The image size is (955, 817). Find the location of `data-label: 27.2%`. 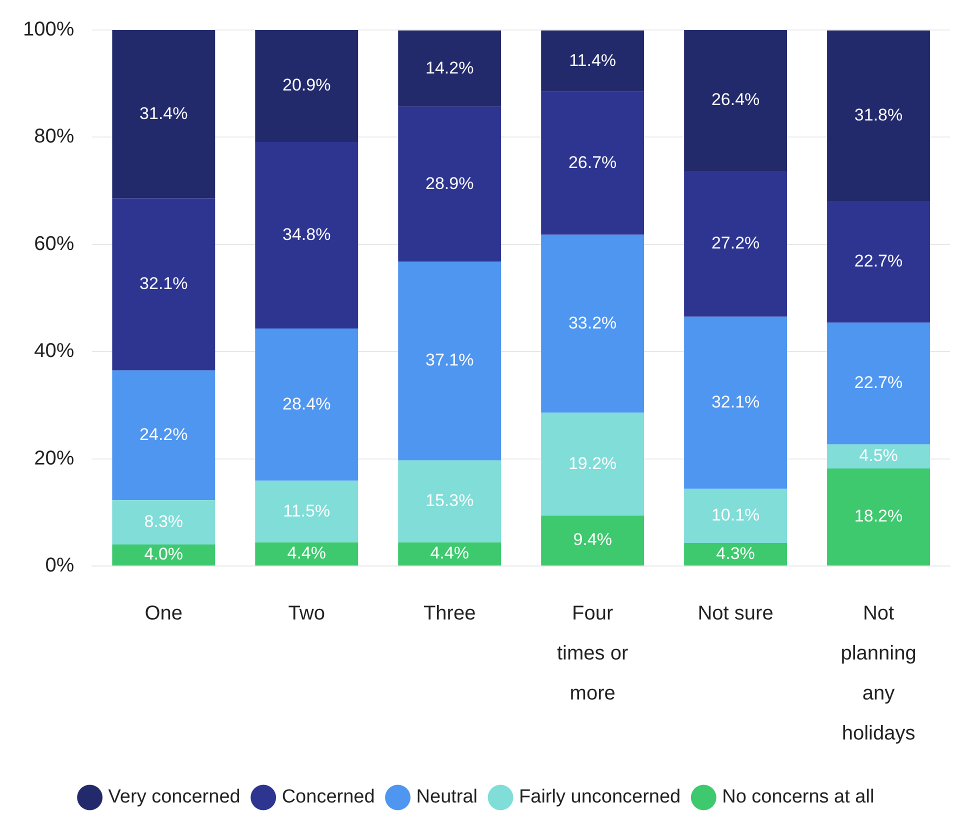

data-label: 27.2% is located at coordinates (735, 243).